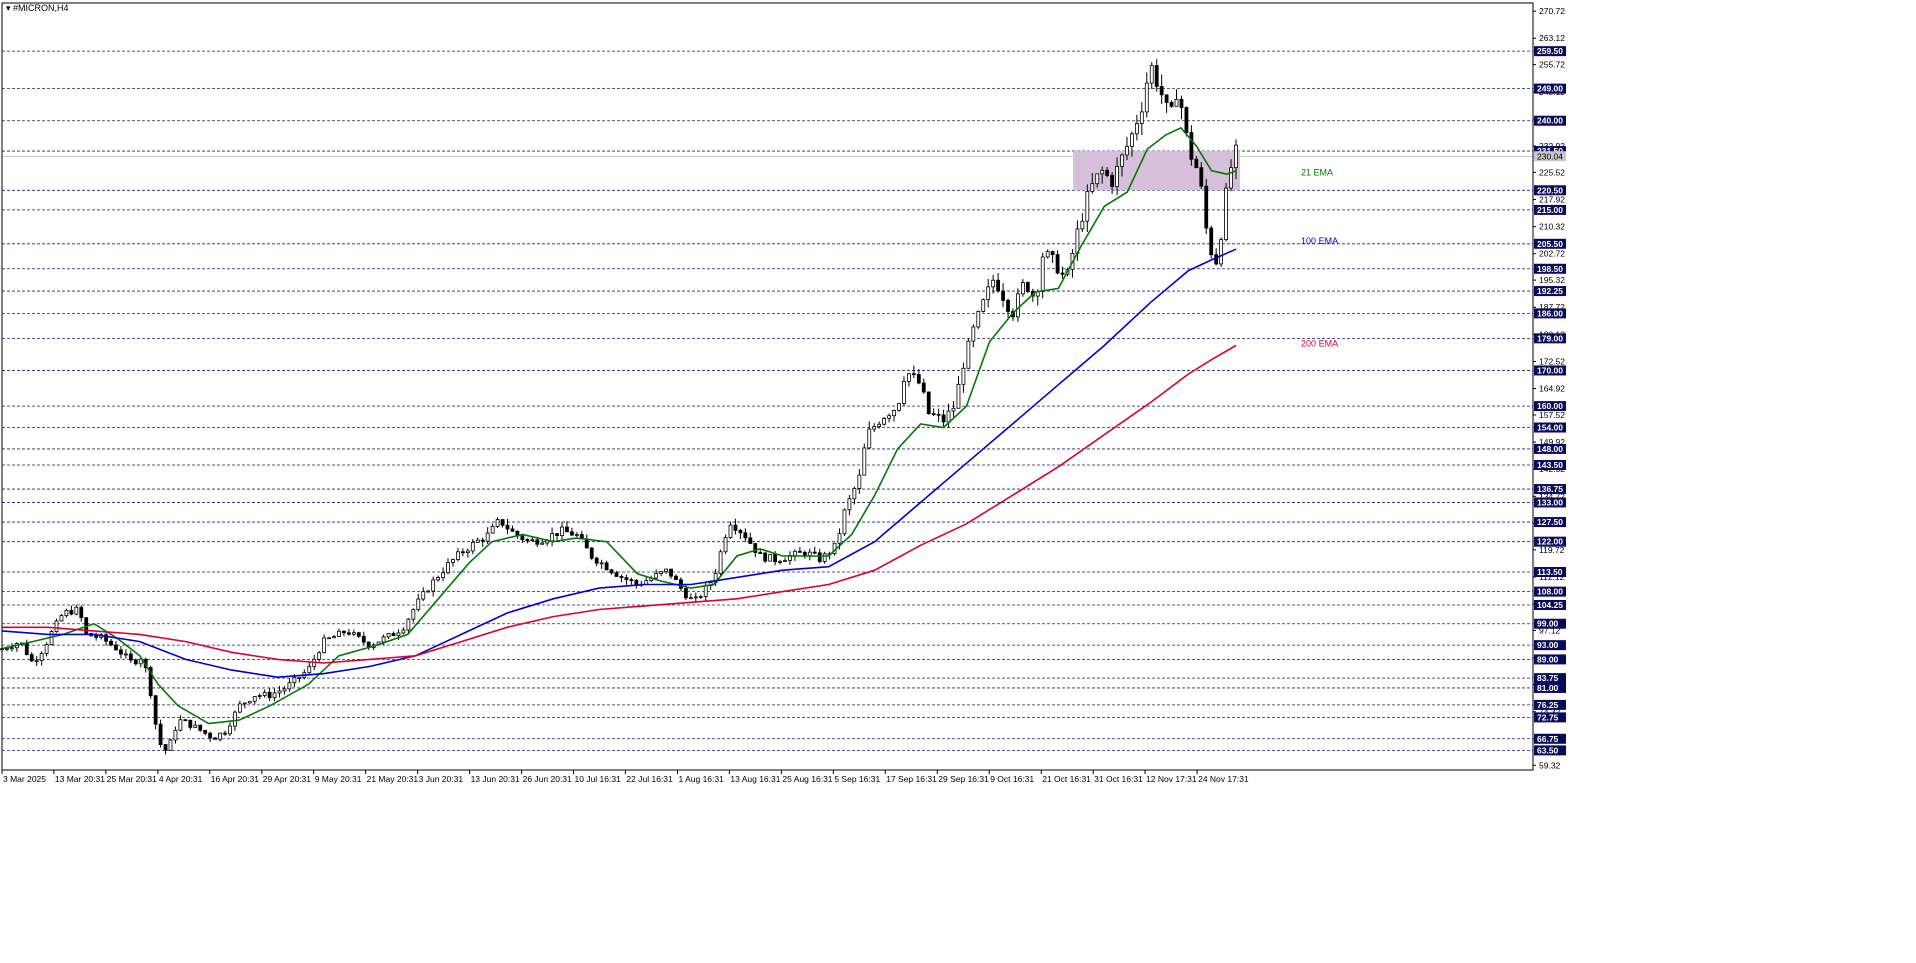 The width and height of the screenshot is (1916, 963). I want to click on x-tick-label: 16 Apr 20:31, so click(235, 779).